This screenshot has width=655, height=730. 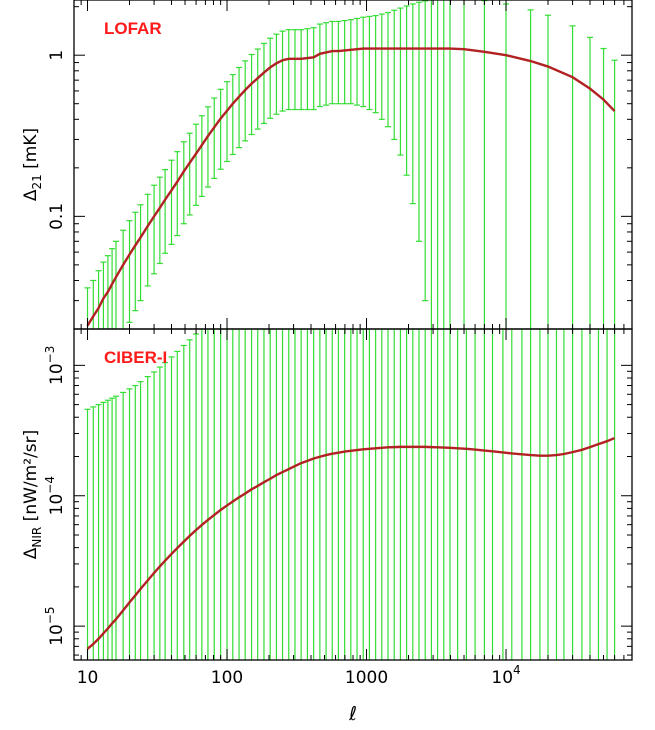 I want to click on x-tick-label: 100, so click(x=227, y=678).